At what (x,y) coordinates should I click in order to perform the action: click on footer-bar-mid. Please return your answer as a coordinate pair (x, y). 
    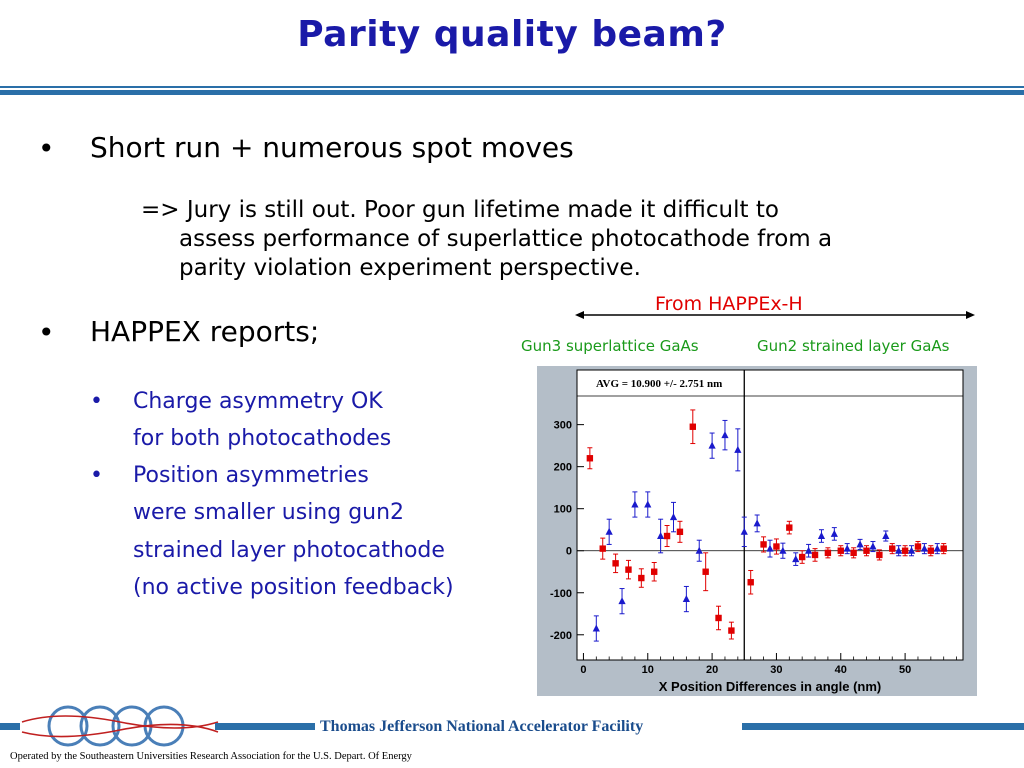
    Looking at the image, I should click on (265, 726).